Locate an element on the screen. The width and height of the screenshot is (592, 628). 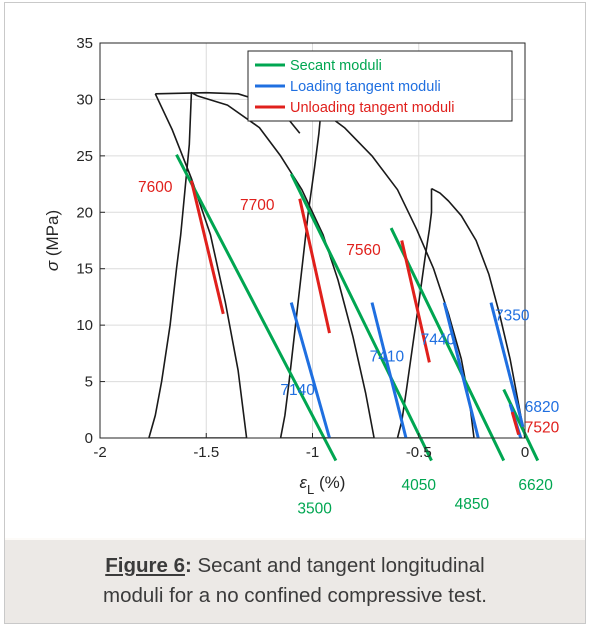
data-label-4850: 4850 is located at coordinates (472, 504).